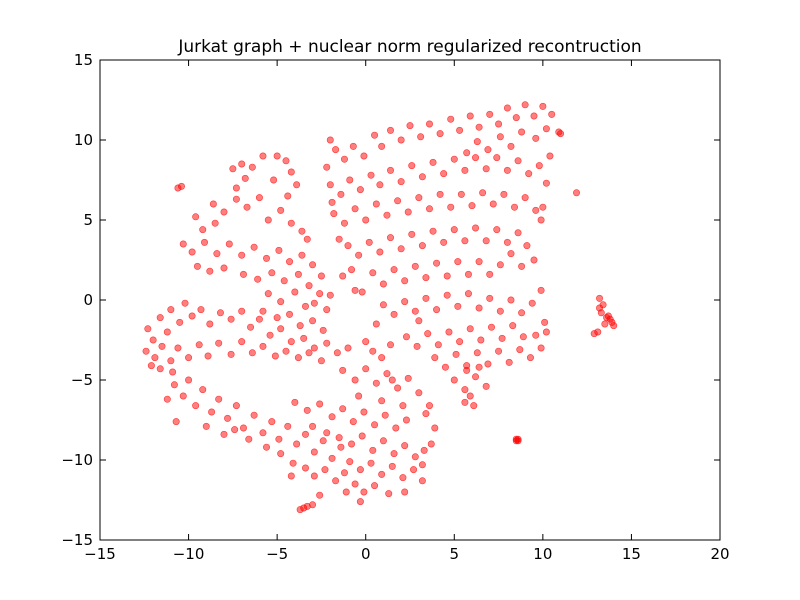  What do you see at coordinates (83, 60) in the screenshot?
I see `y-tick-label: 15` at bounding box center [83, 60].